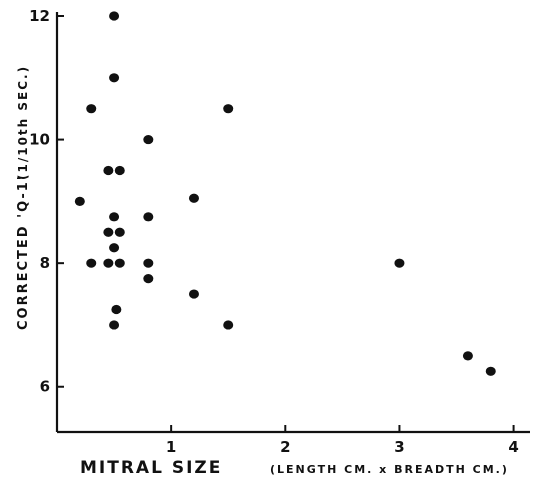 The height and width of the screenshot is (485, 539). I want to click on x-tick-label: 2, so click(285, 447).